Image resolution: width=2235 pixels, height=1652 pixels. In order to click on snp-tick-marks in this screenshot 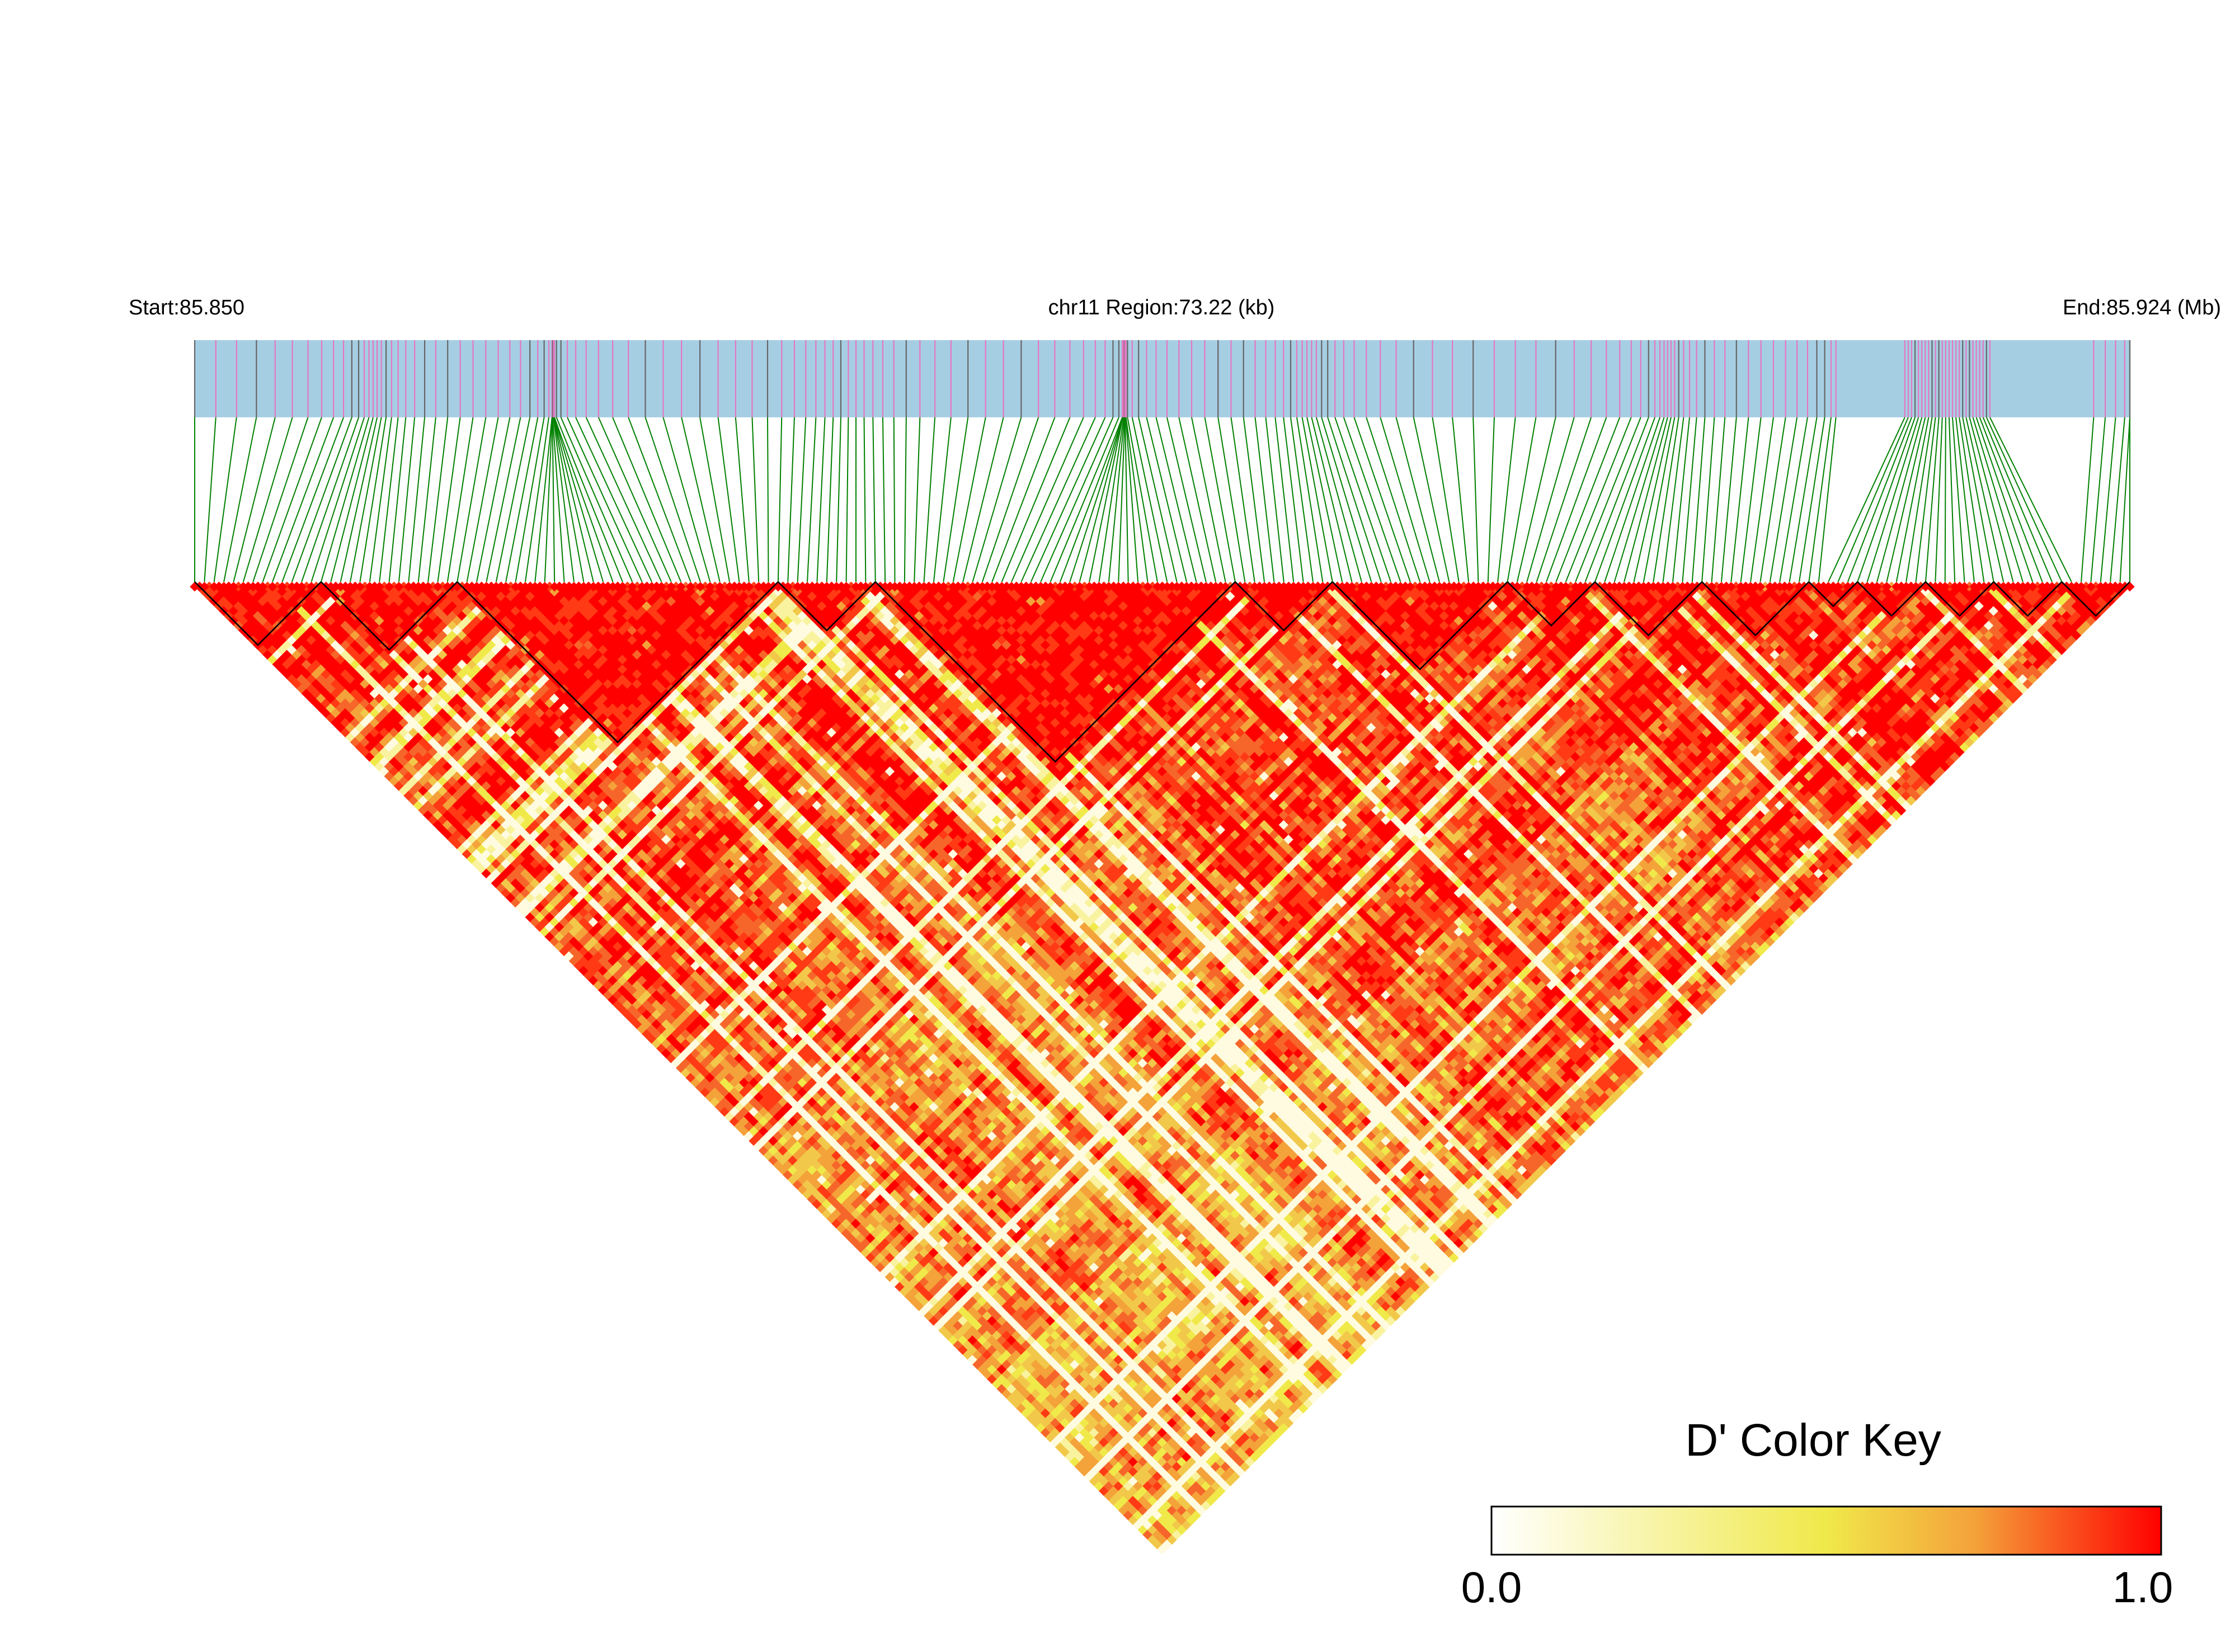, I will do `click(1162, 379)`.